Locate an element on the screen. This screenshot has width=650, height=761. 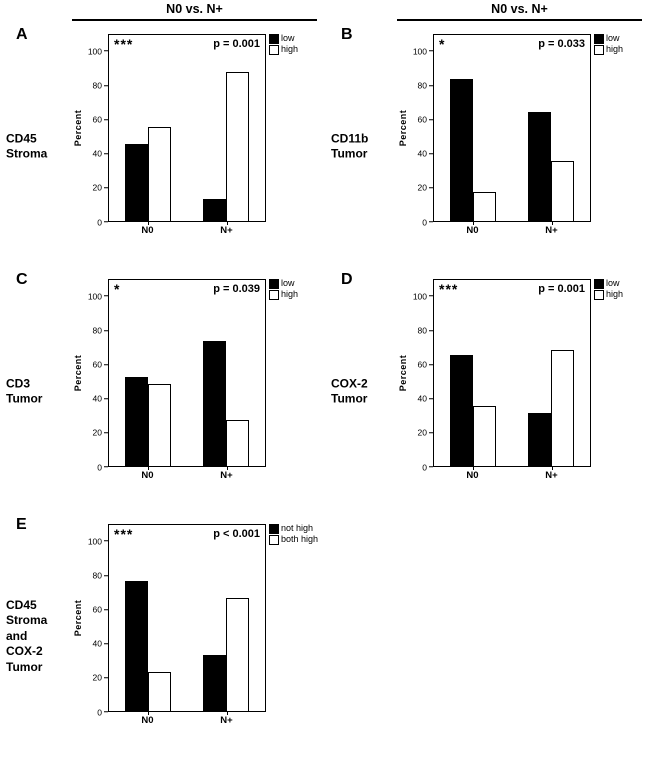
plot-area: *** p < 0.001 is located at coordinates (187, 618).